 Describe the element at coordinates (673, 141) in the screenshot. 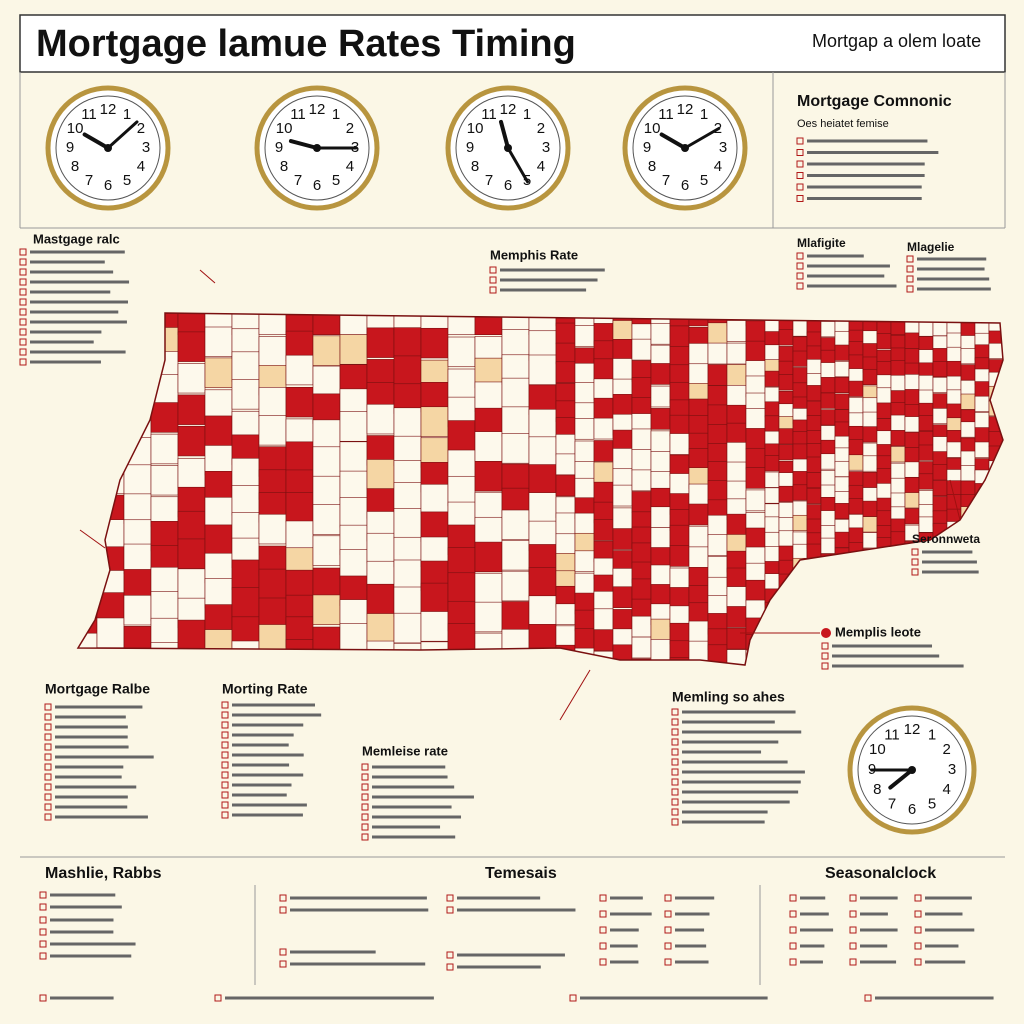

I see `hour-hand` at that location.